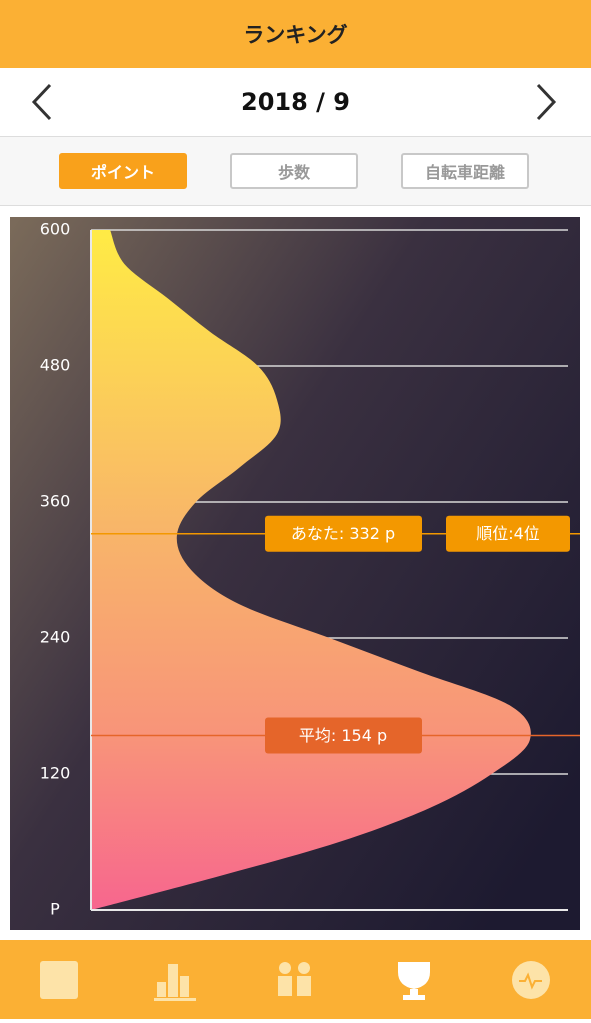  Describe the element at coordinates (43, 102) in the screenshot. I see `prev-button` at that location.